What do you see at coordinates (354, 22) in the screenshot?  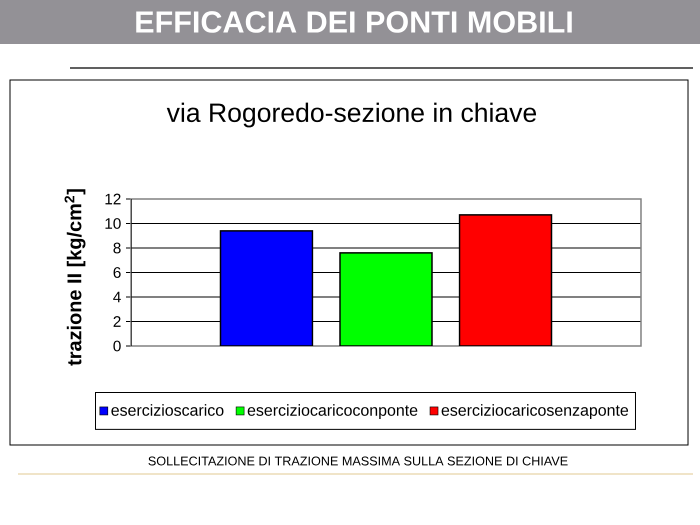 I see `chart-title: EFFICACIA DEI PONTI MOBILI` at bounding box center [354, 22].